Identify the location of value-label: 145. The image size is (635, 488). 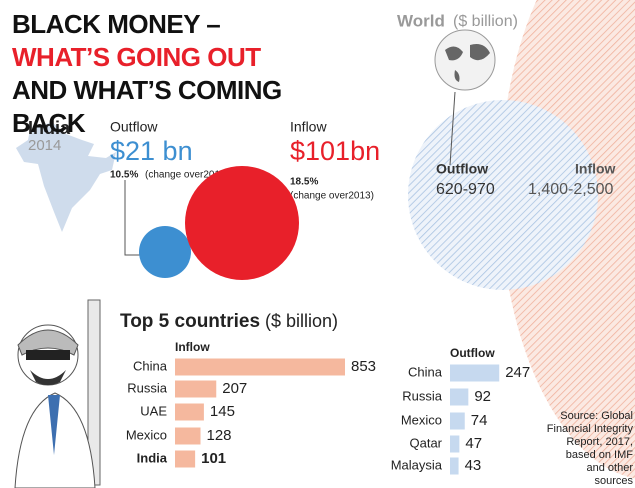
(222, 411).